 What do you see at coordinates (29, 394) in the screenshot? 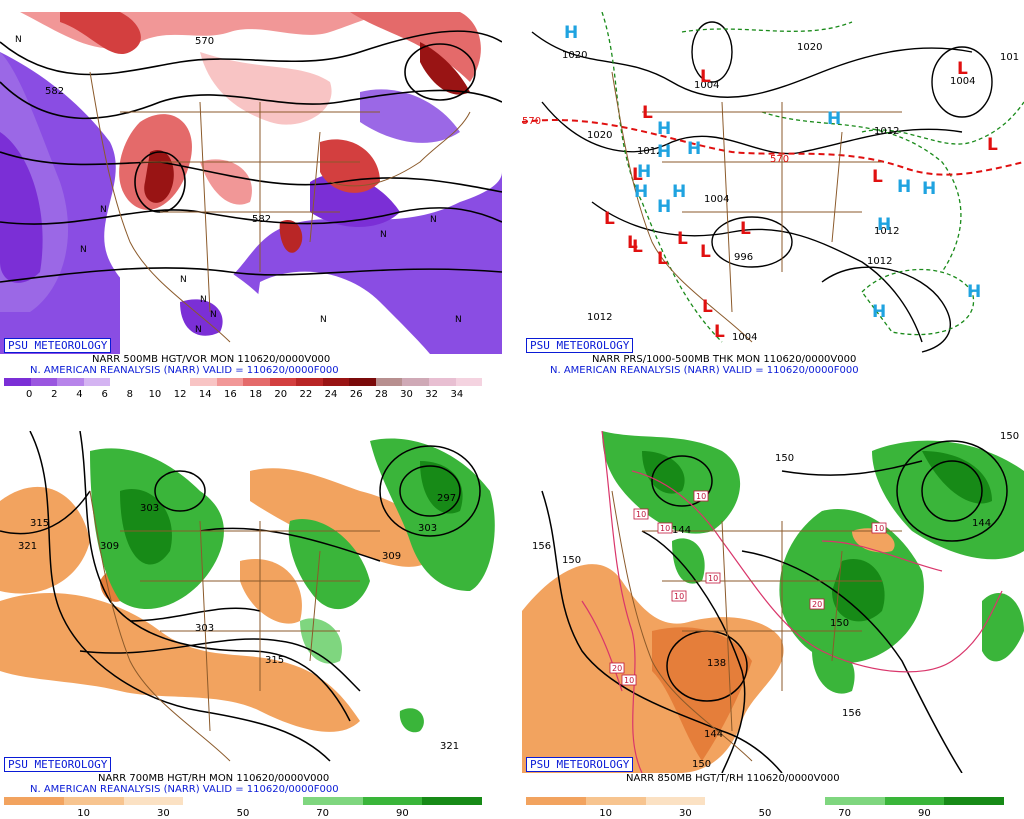
I see `colorbar-tick-label: 0` at bounding box center [29, 394].